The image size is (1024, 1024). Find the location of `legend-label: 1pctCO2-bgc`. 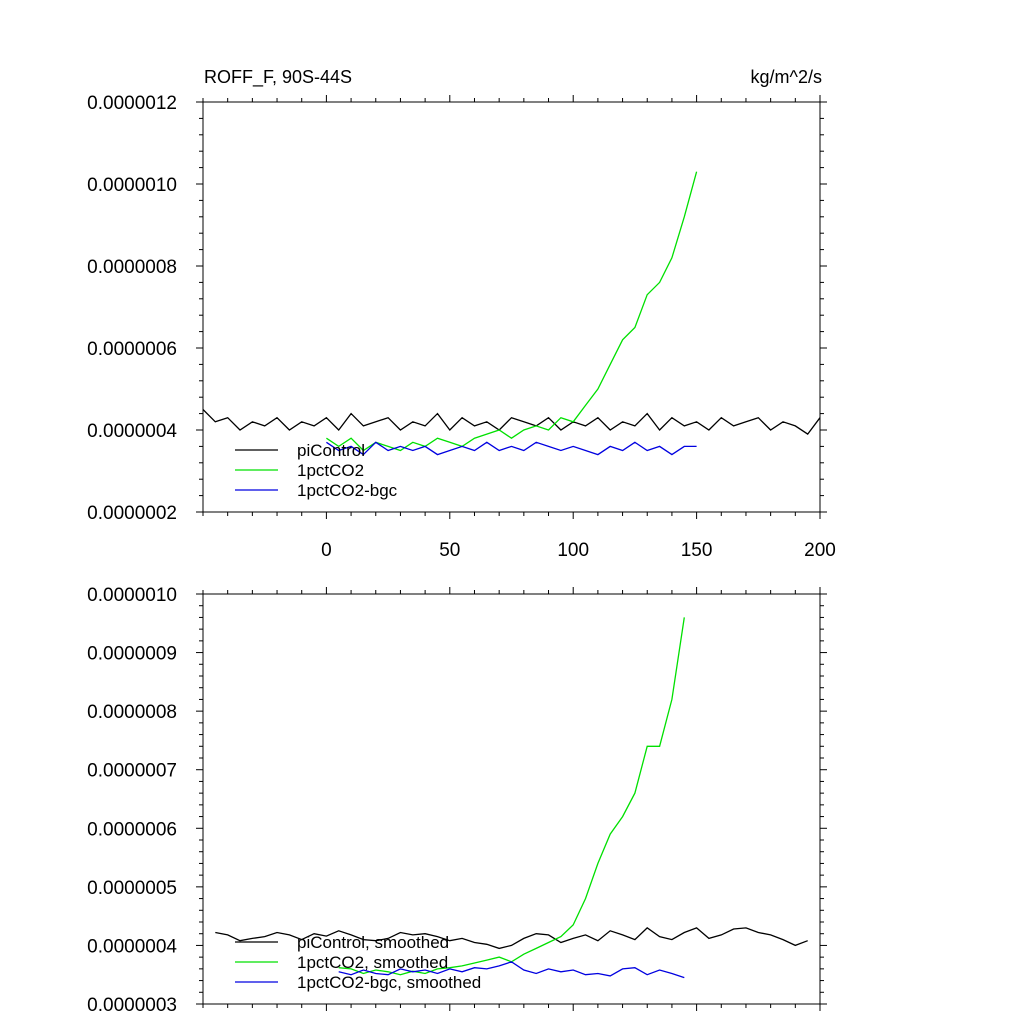

legend-label: 1pctCO2-bgc is located at coordinates (347, 490).